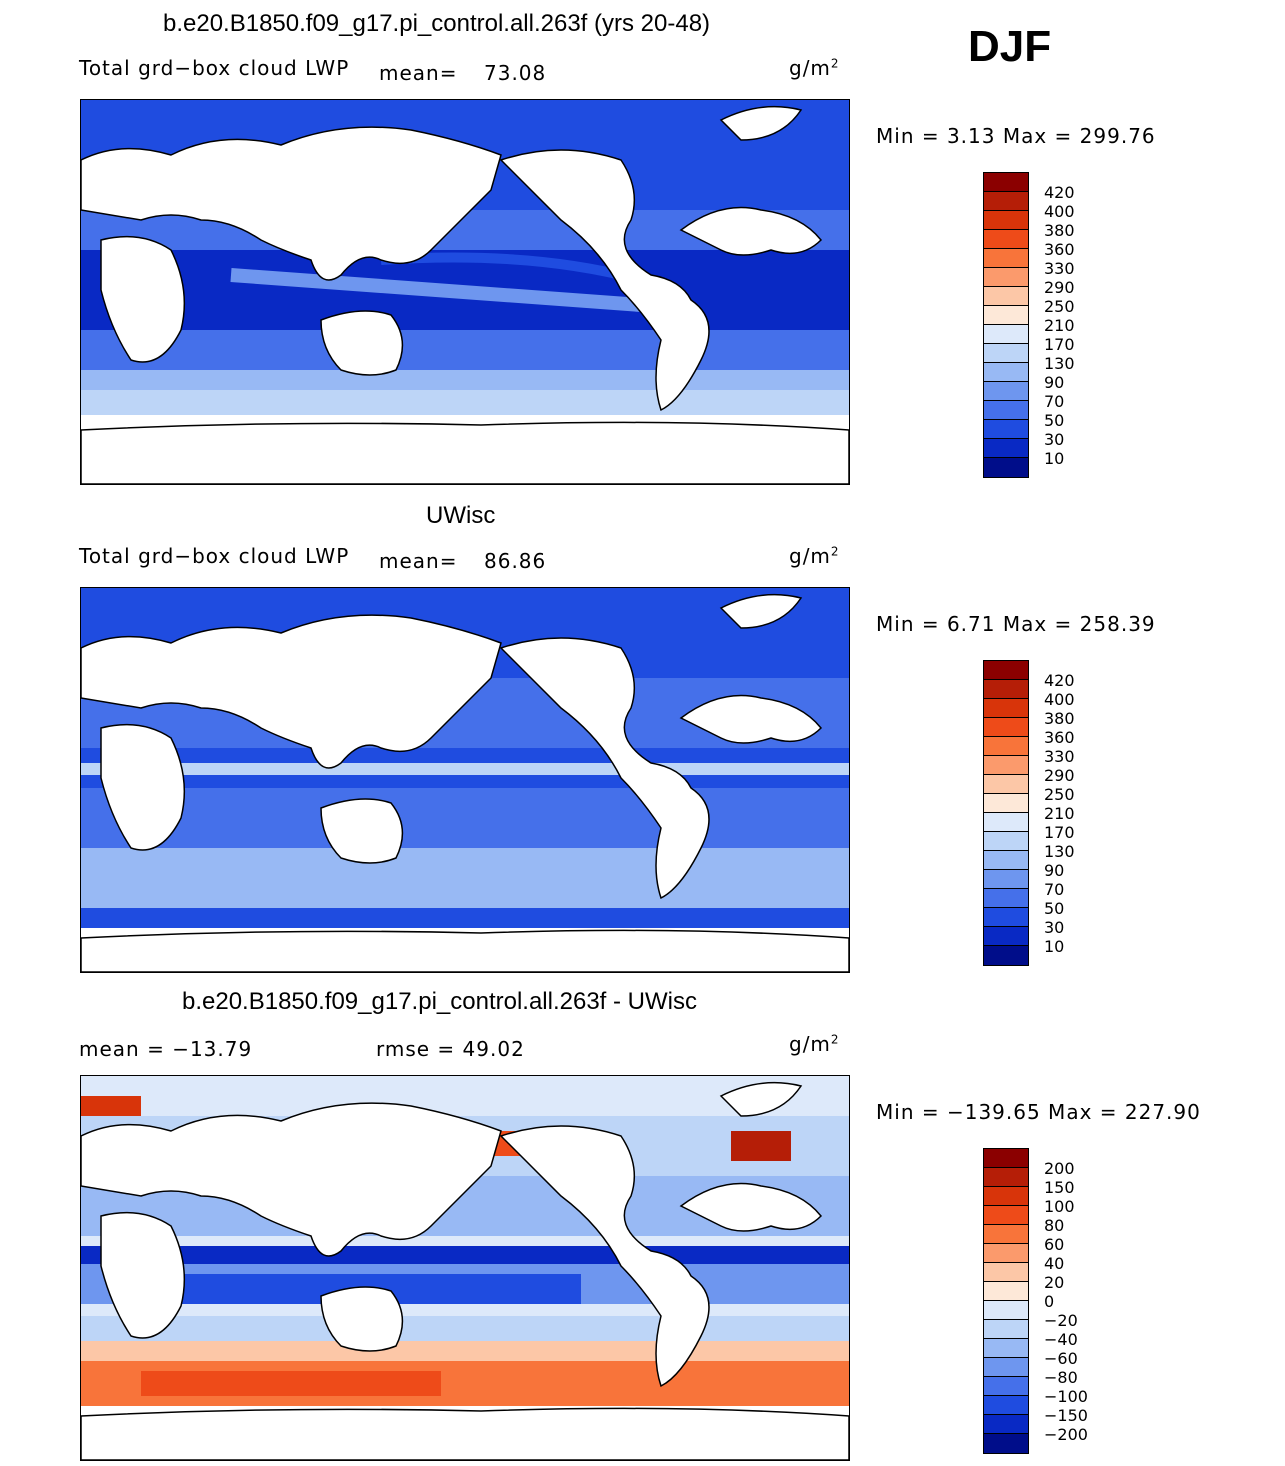 The width and height of the screenshot is (1285, 1466). I want to click on panel-diff-units: g/m2, so click(814, 1044).